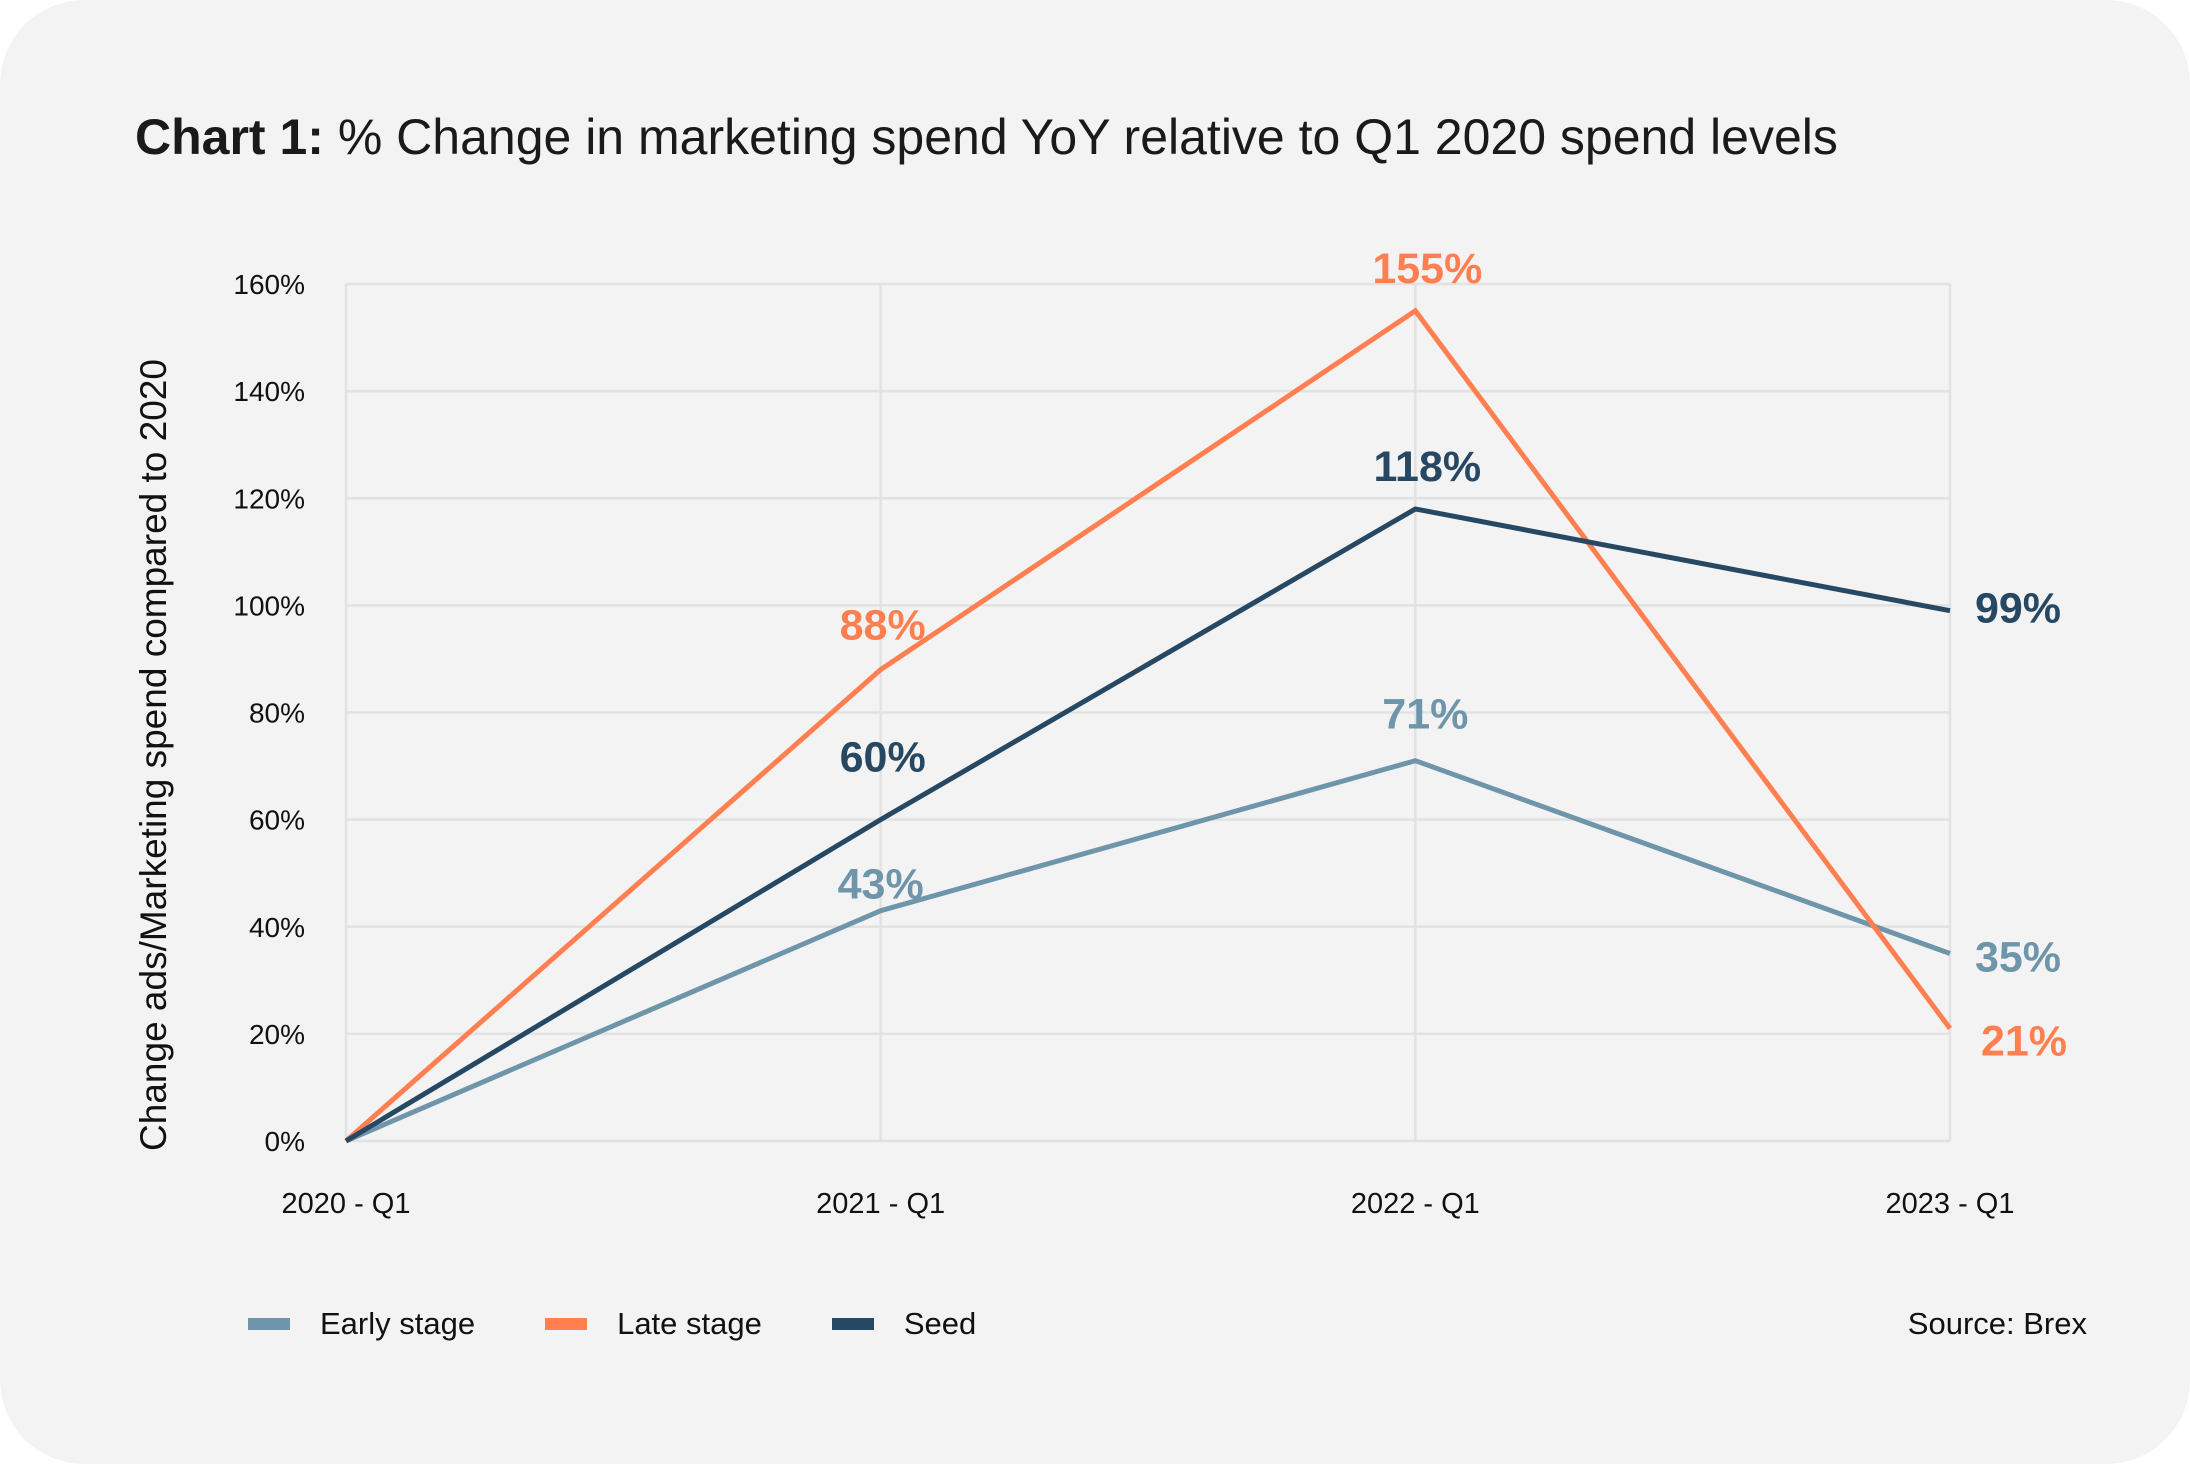 The height and width of the screenshot is (1464, 2190). Describe the element at coordinates (277, 927) in the screenshot. I see `y-tick-label: 40%` at that location.